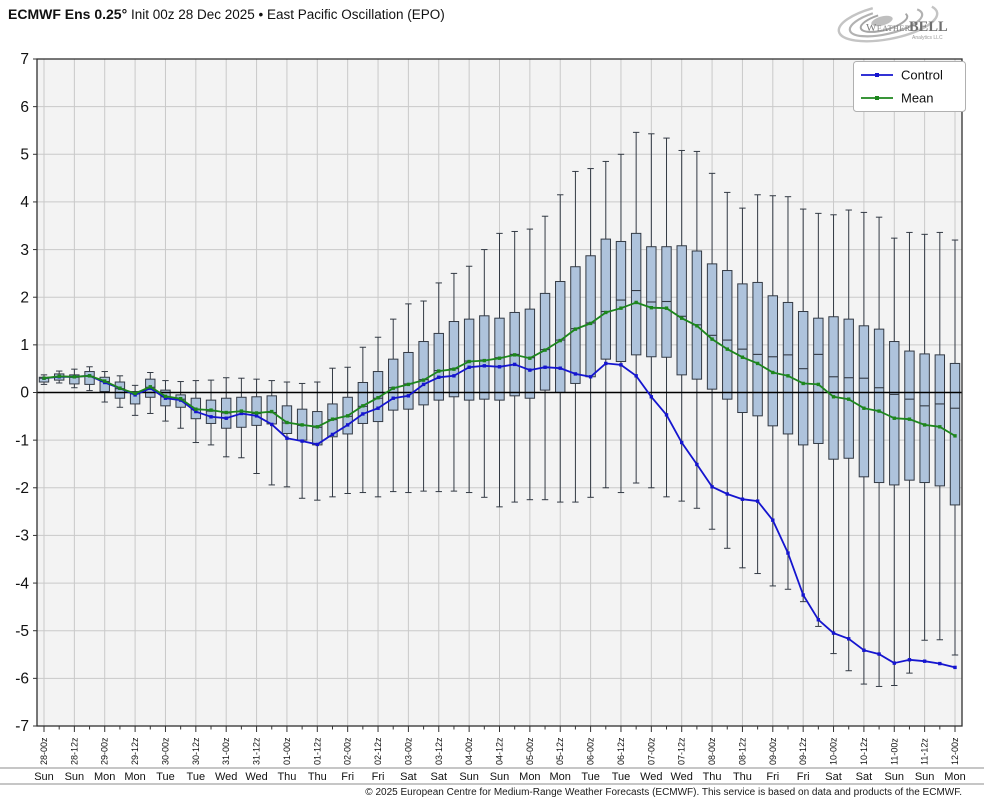  What do you see at coordinates (877, 75) in the screenshot?
I see `legend-control-marker` at bounding box center [877, 75].